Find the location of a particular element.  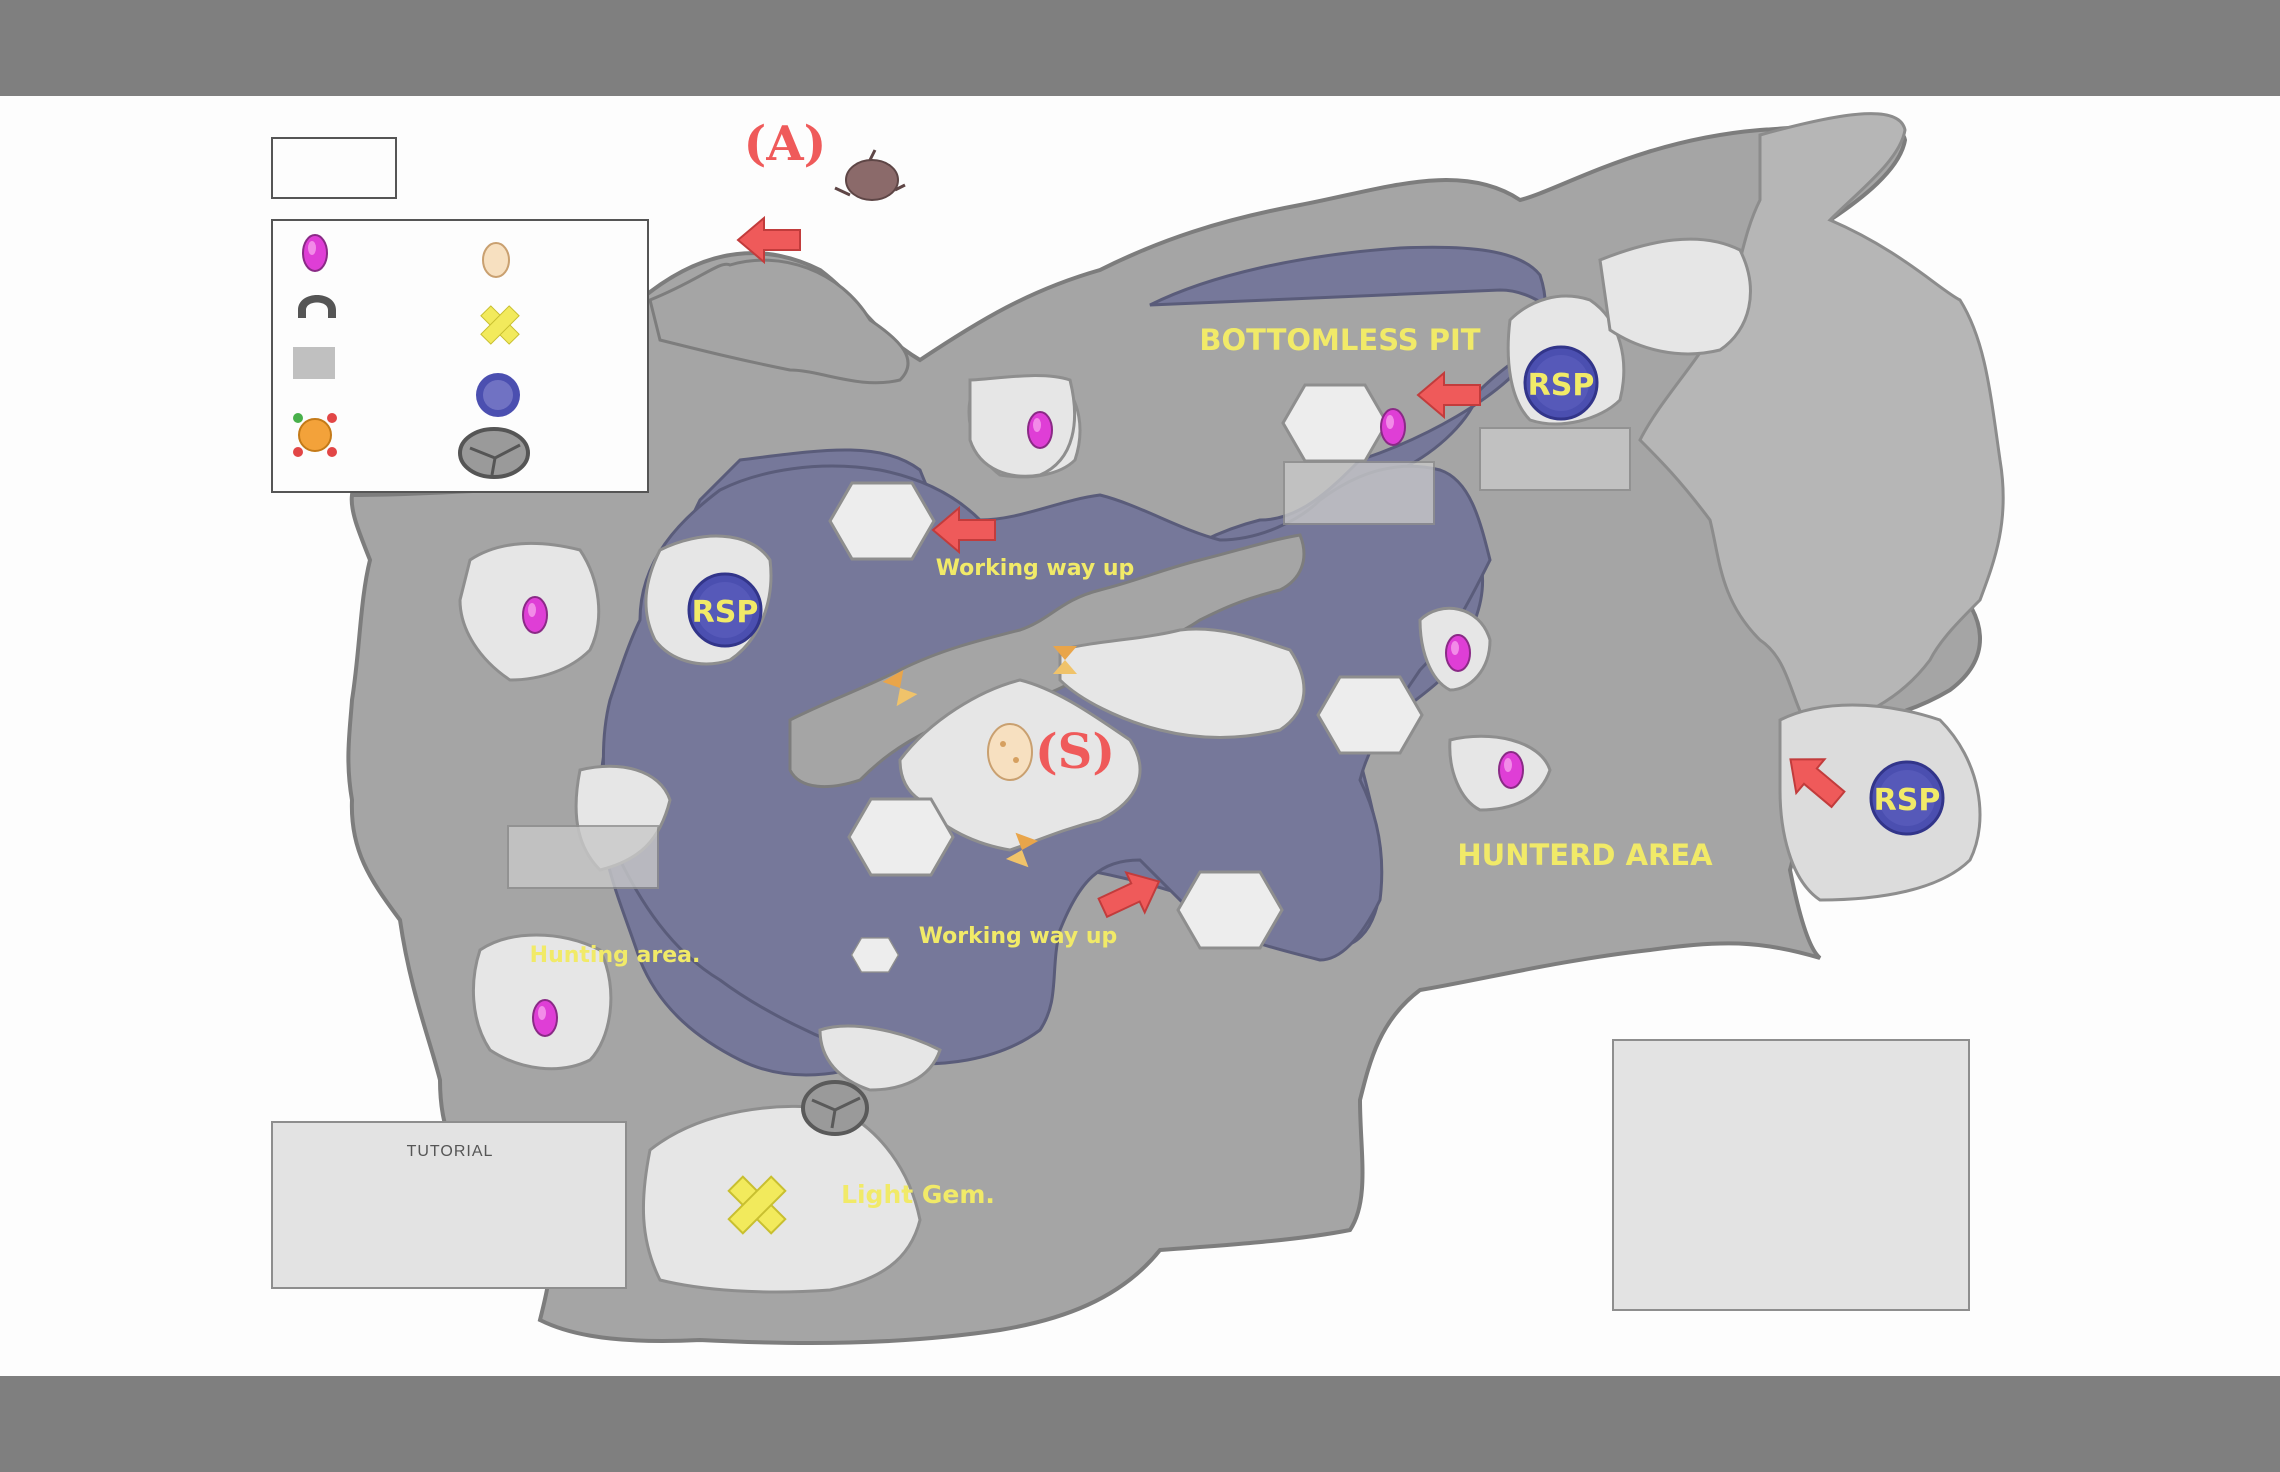

rsp-label-east: RSP is located at coordinates (1907, 800).